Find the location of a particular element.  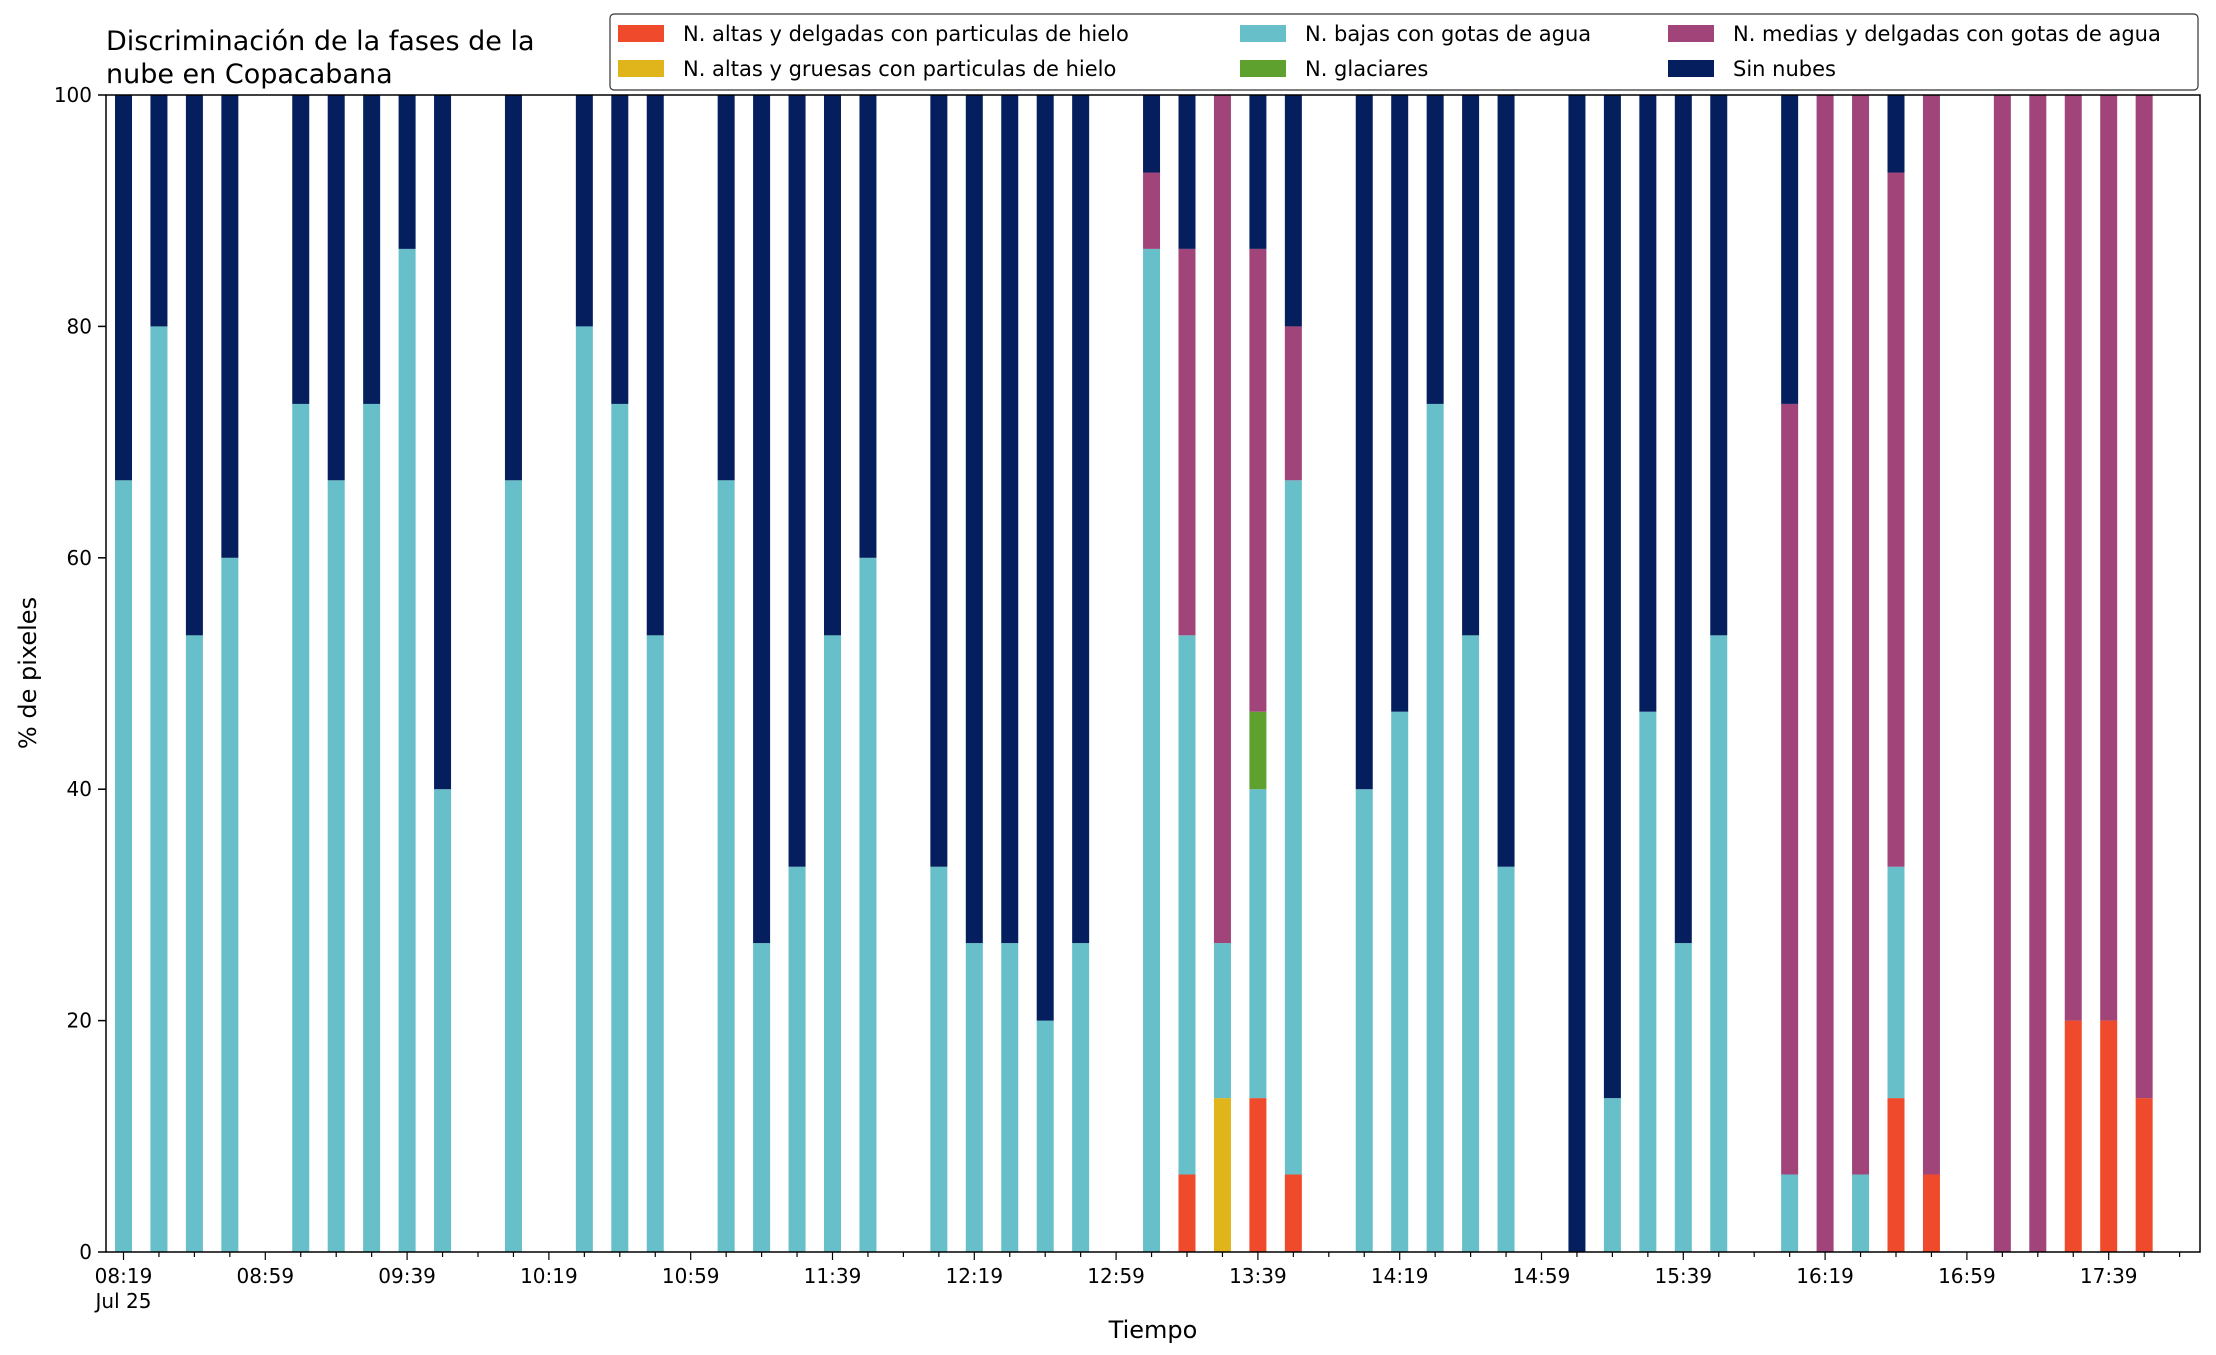

bar-segment-1319-s0 is located at coordinates (1187, 1213).